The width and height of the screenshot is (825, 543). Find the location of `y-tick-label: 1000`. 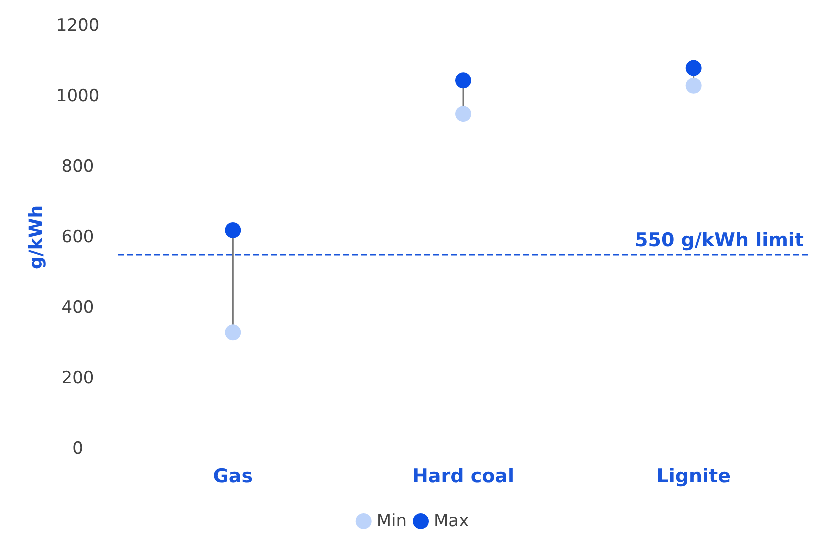

y-tick-label: 1000 is located at coordinates (78, 96).